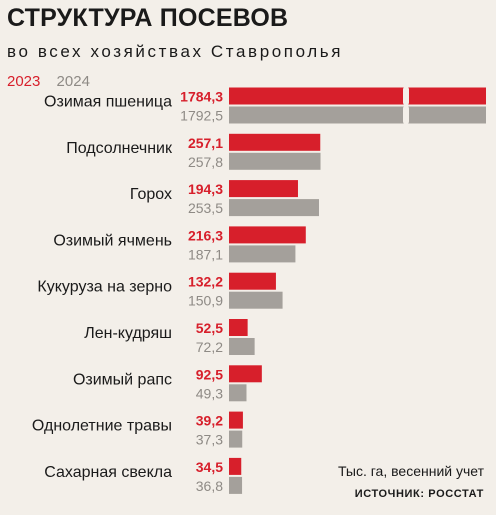 This screenshot has width=496, height=515. I want to click on value-label-2024: 187,1, so click(205, 254).